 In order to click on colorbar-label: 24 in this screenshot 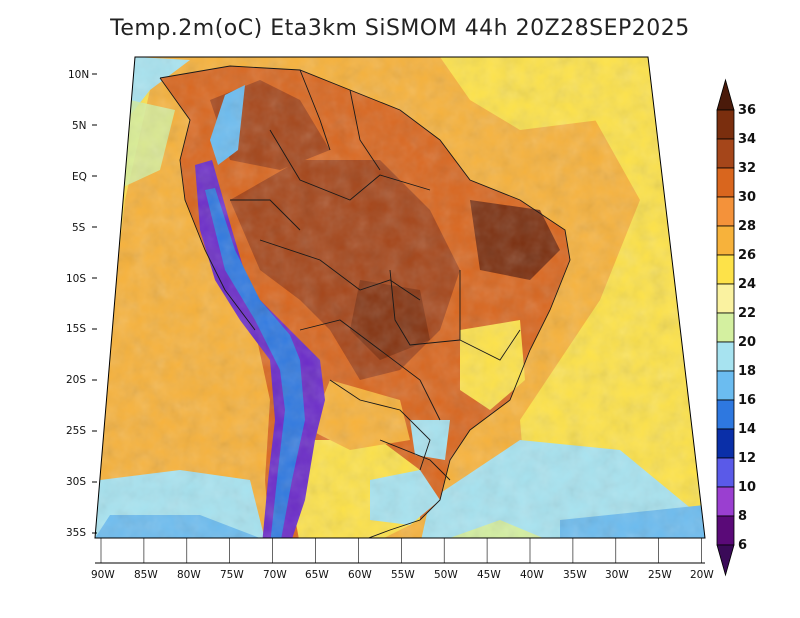, I will do `click(747, 284)`.